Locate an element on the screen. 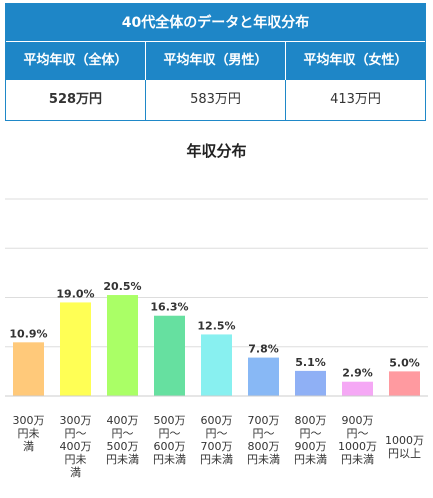 This screenshot has width=433, height=498. data-label: 10.9% is located at coordinates (28, 333).